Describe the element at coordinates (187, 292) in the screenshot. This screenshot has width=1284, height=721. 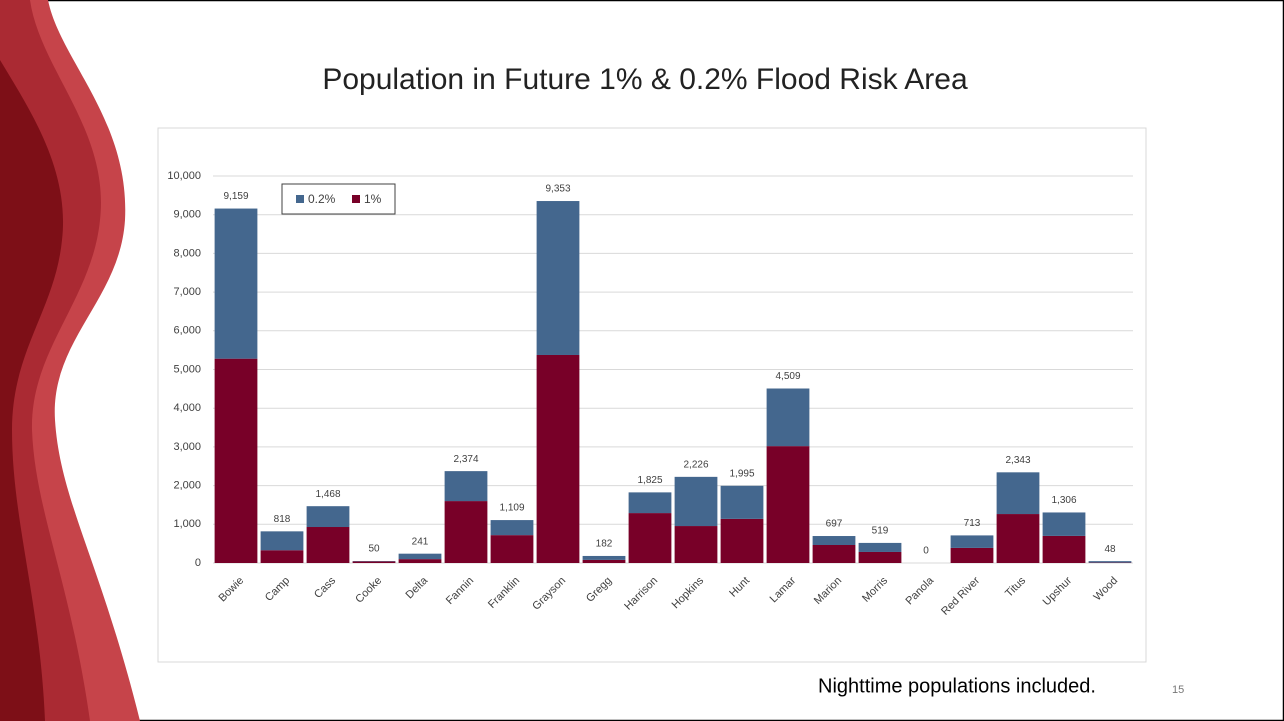
I see `y-tick-label: 7,000` at that location.